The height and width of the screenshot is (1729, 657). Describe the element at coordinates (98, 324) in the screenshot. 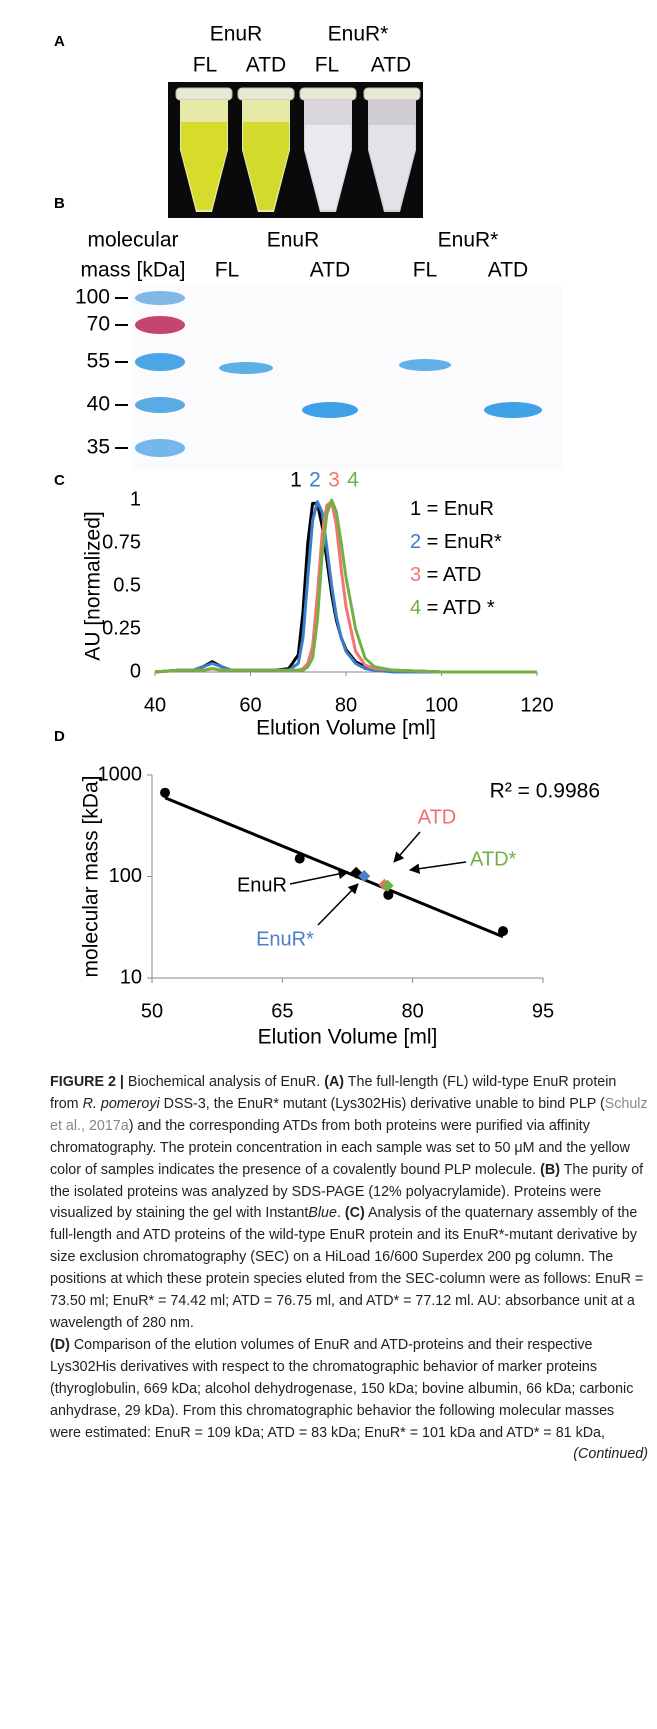

I see `marker-label: 70` at that location.